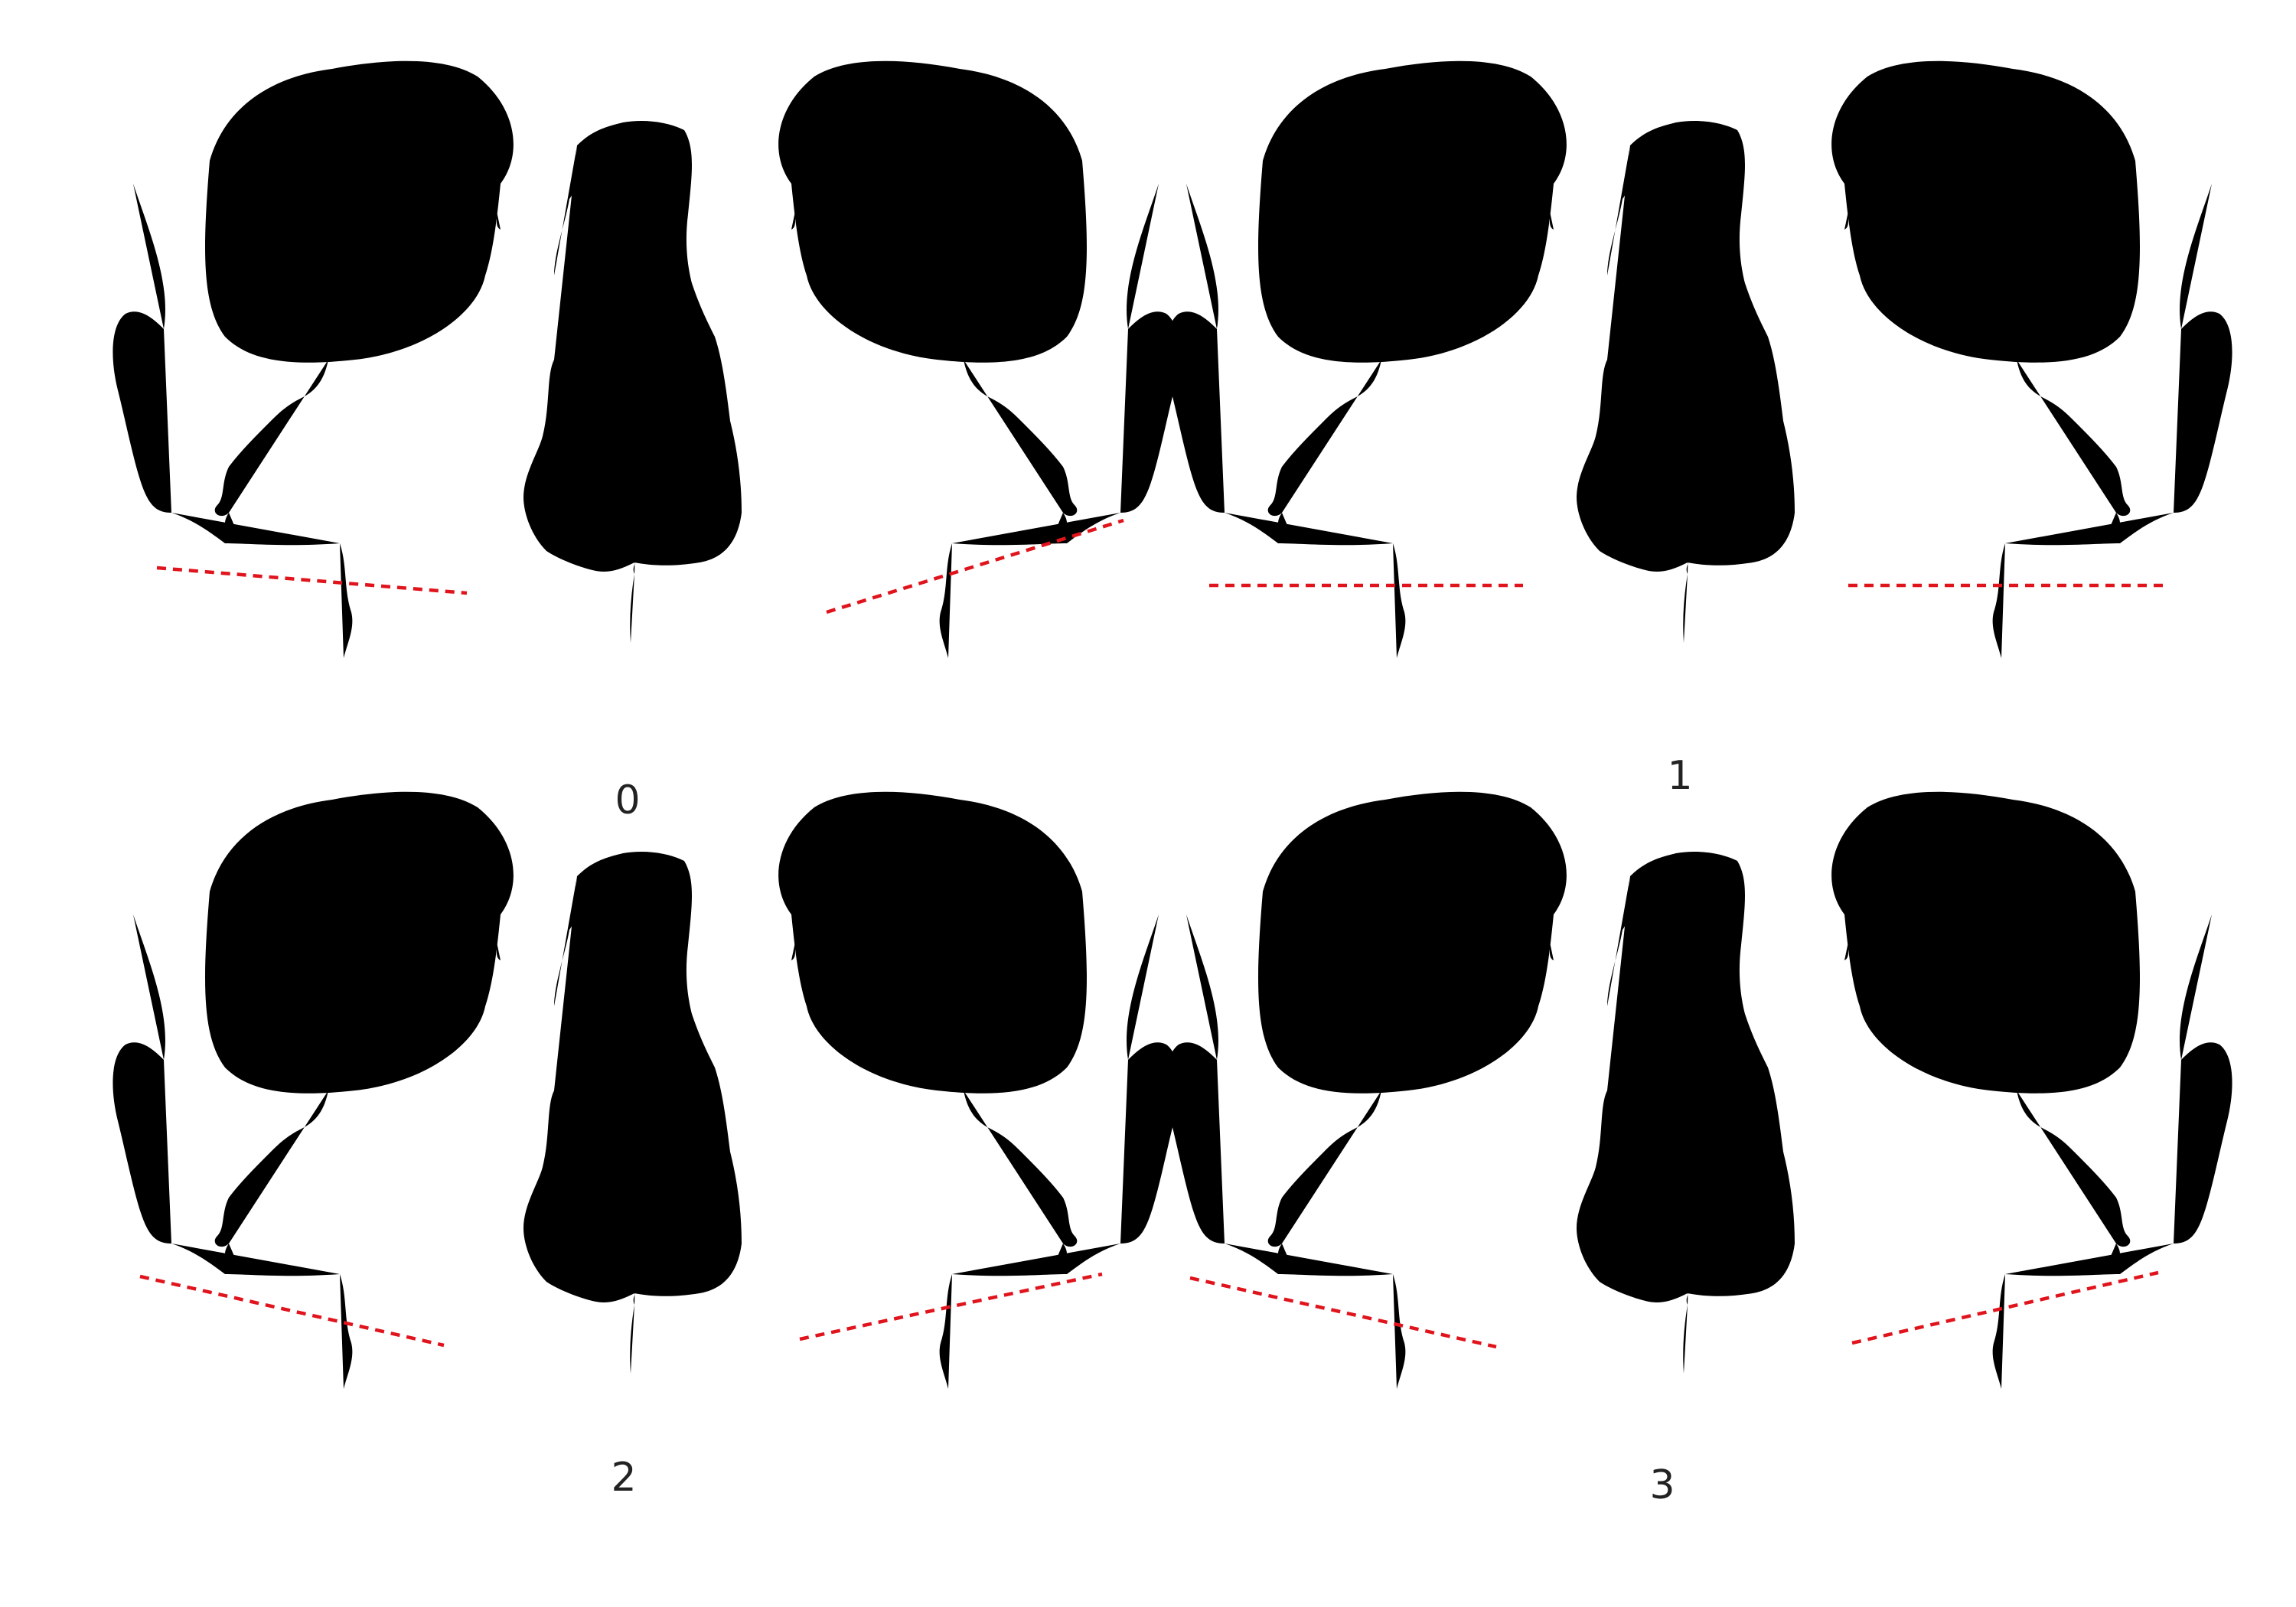 This screenshot has width=2296, height=1607. Describe the element at coordinates (1343, 1312) in the screenshot. I see `reference-line-3-left` at that location.